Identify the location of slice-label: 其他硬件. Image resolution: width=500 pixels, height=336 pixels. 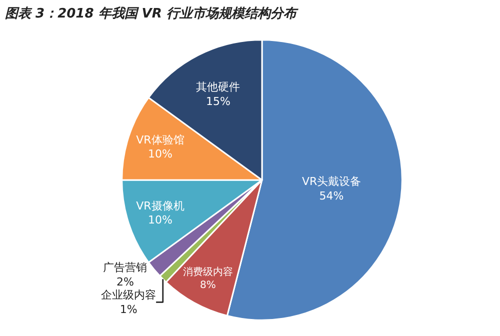
(218, 87).